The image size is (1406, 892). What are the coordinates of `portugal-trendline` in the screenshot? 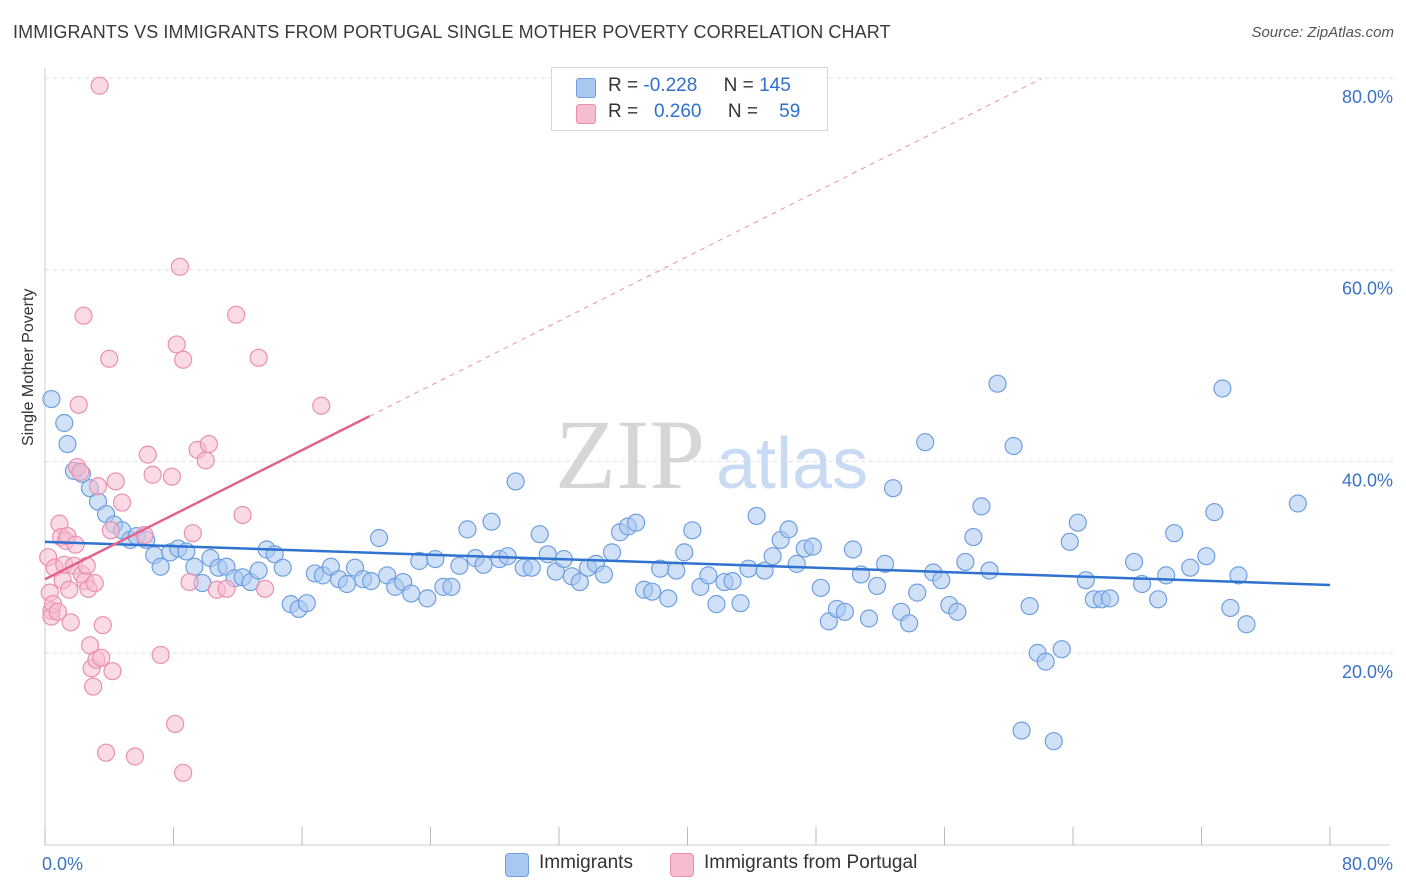 It's located at (207, 498).